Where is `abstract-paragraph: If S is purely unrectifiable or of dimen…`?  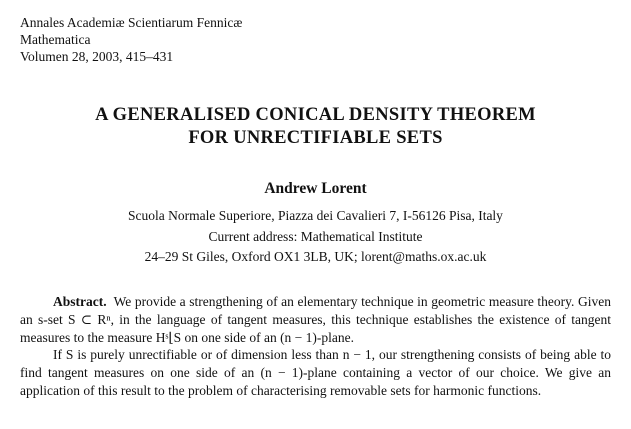 abstract-paragraph: If S is purely unrectifiable or of dimen… is located at coordinates (315, 372).